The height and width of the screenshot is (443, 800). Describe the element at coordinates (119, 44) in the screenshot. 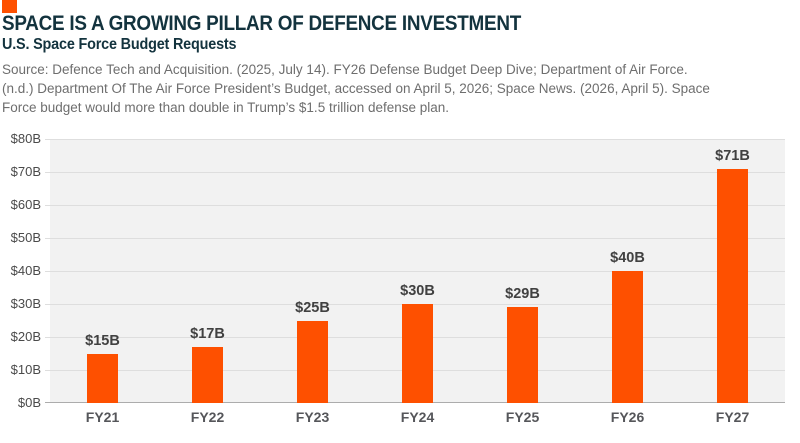

I see `chart-subtitle: U.S. Space Force Budget Requests` at that location.